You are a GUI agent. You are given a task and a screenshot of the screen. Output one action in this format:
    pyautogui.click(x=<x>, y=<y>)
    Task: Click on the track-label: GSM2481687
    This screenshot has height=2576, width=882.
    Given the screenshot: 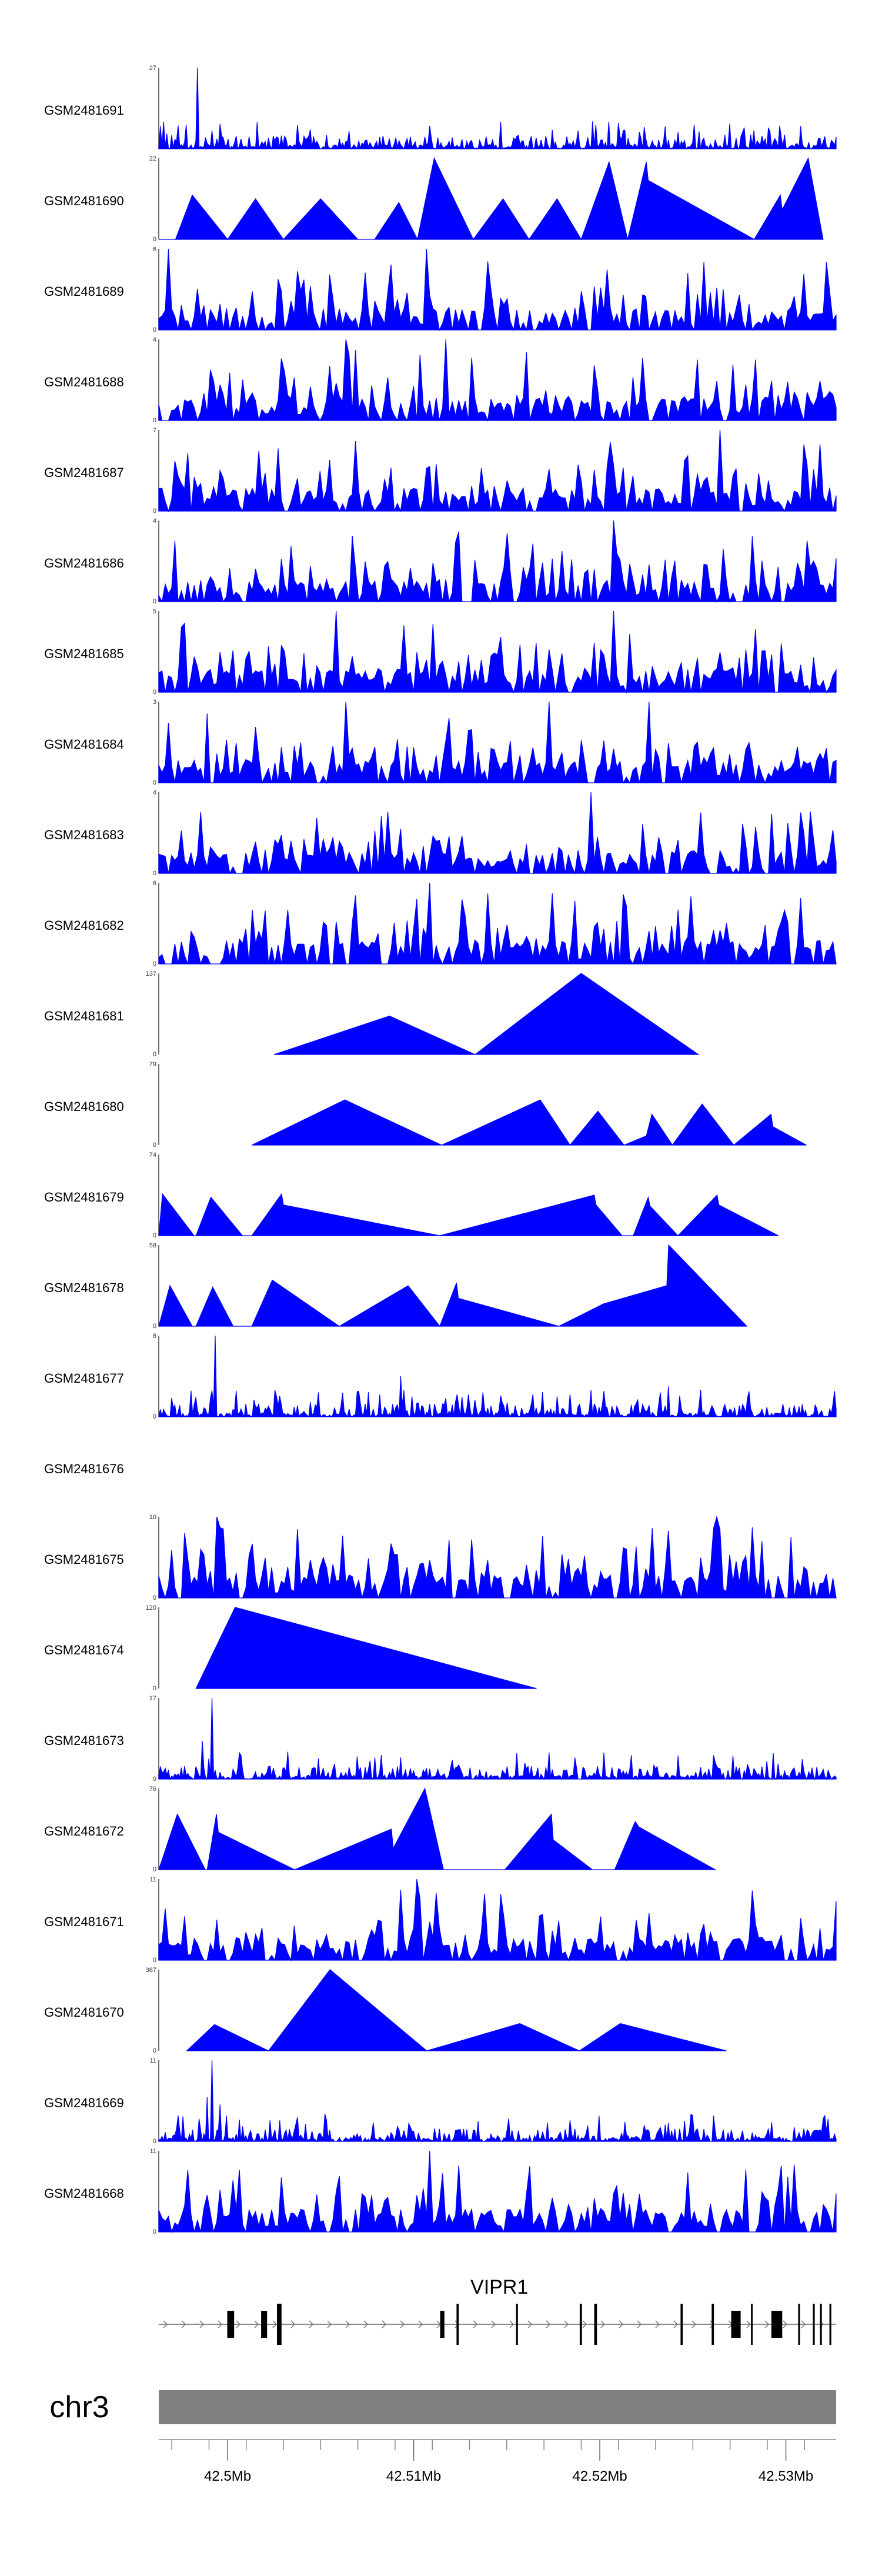 What is the action you would take?
    pyautogui.click(x=84, y=472)
    